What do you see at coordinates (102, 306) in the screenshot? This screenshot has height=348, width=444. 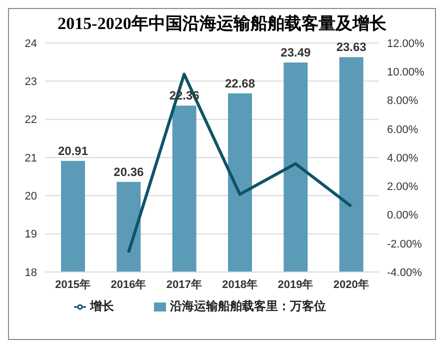 I see `legend-label: 增长` at bounding box center [102, 306].